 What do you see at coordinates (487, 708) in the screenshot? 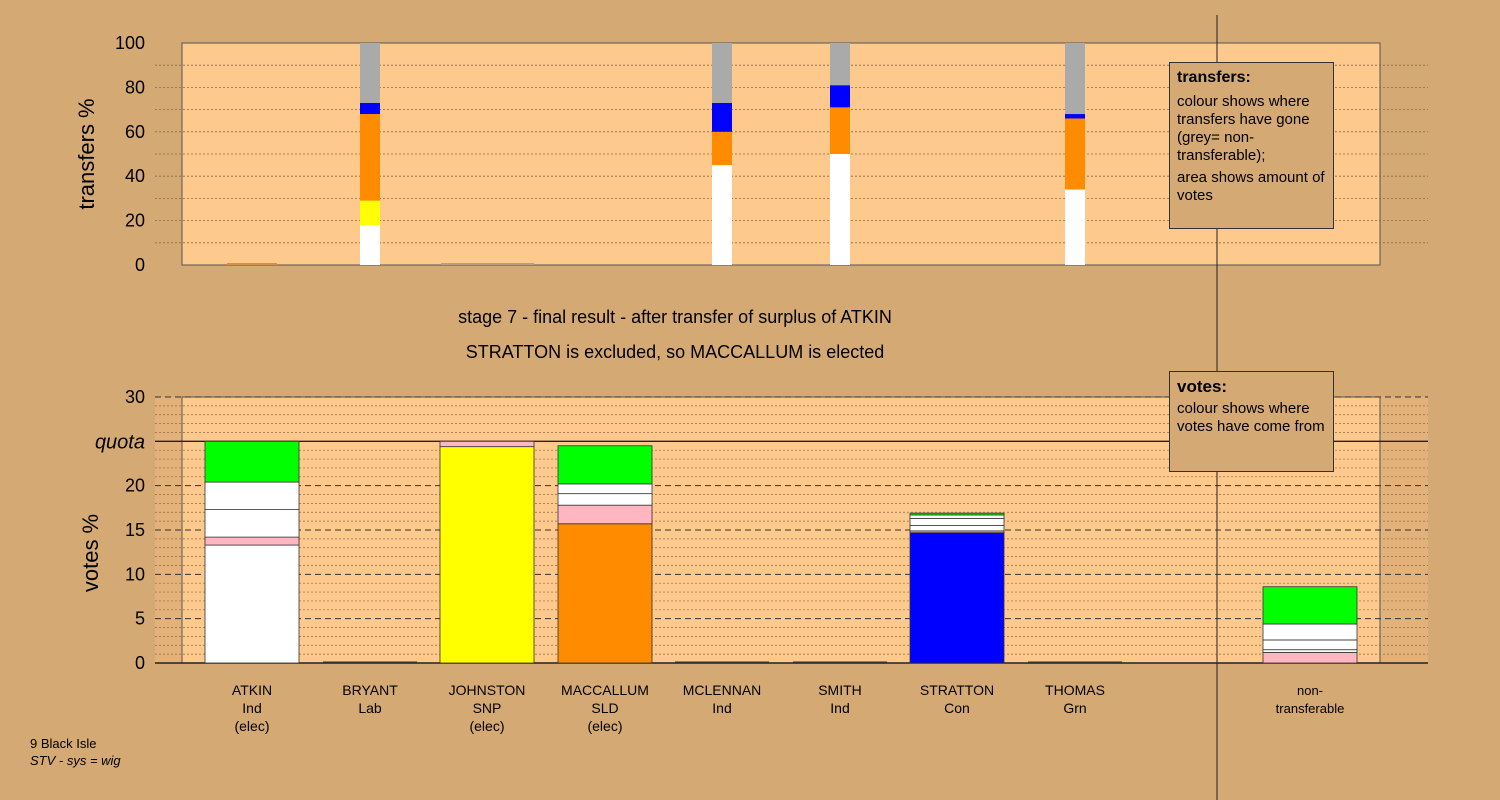
I see `candidate-label: SNP` at bounding box center [487, 708].